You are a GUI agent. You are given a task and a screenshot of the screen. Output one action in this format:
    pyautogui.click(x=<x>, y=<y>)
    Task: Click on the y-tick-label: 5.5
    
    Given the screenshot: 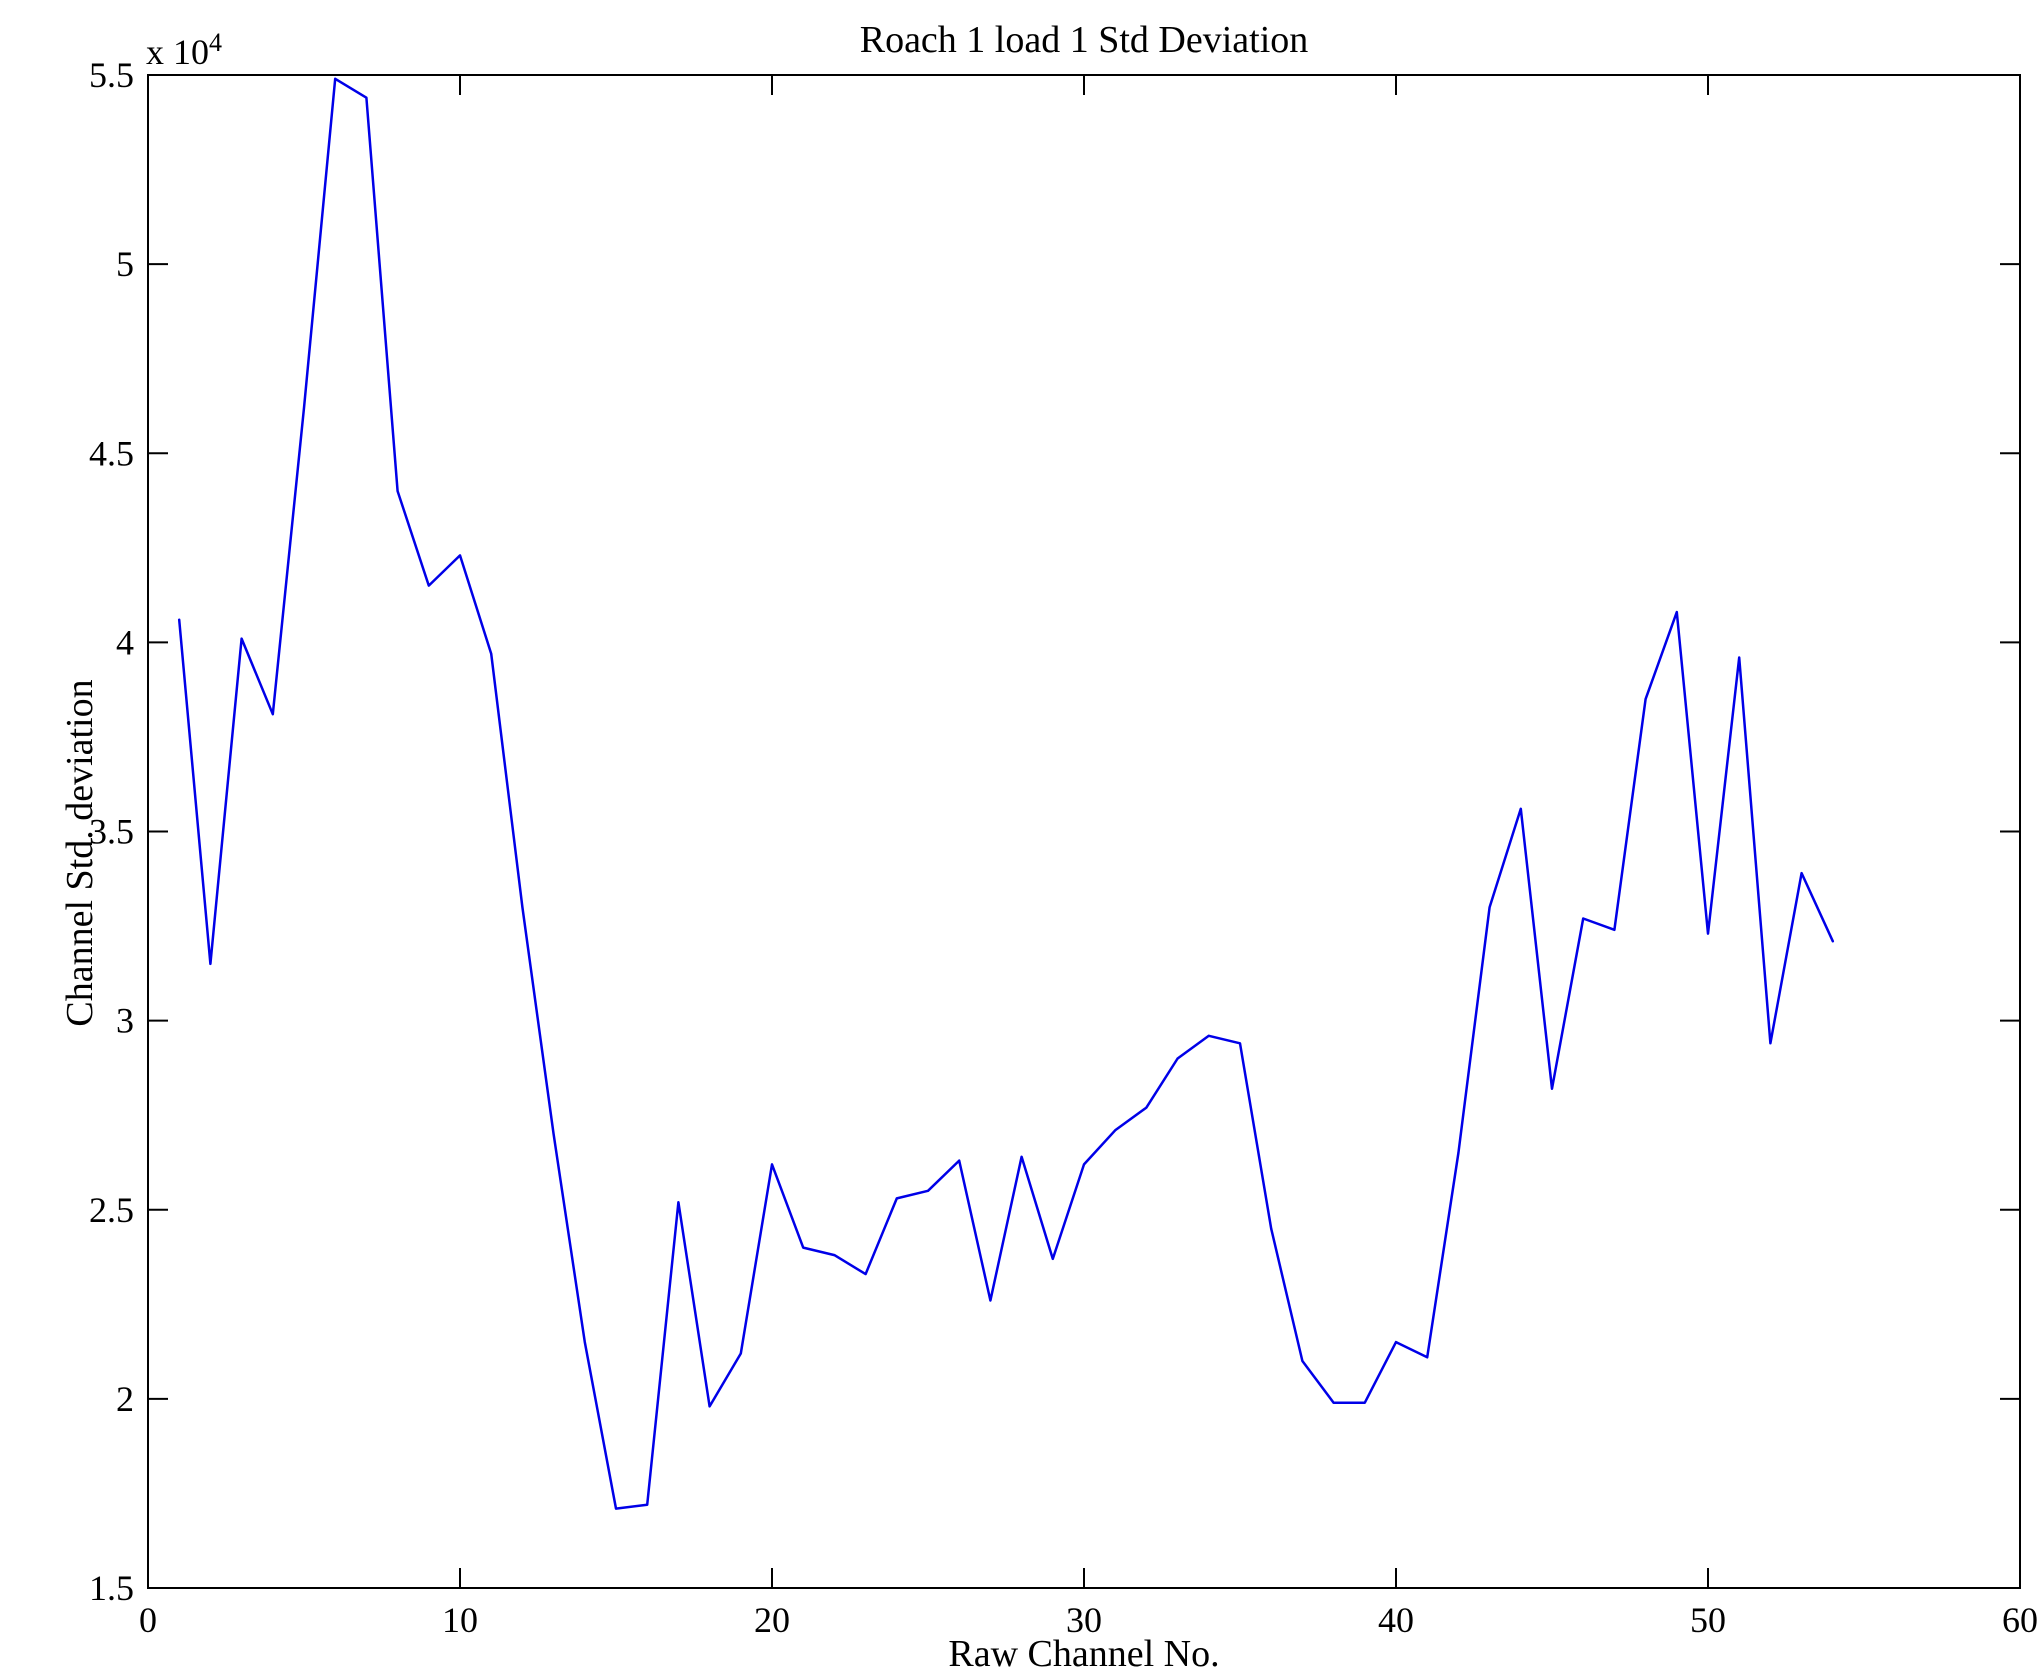 What is the action you would take?
    pyautogui.click(x=111, y=75)
    